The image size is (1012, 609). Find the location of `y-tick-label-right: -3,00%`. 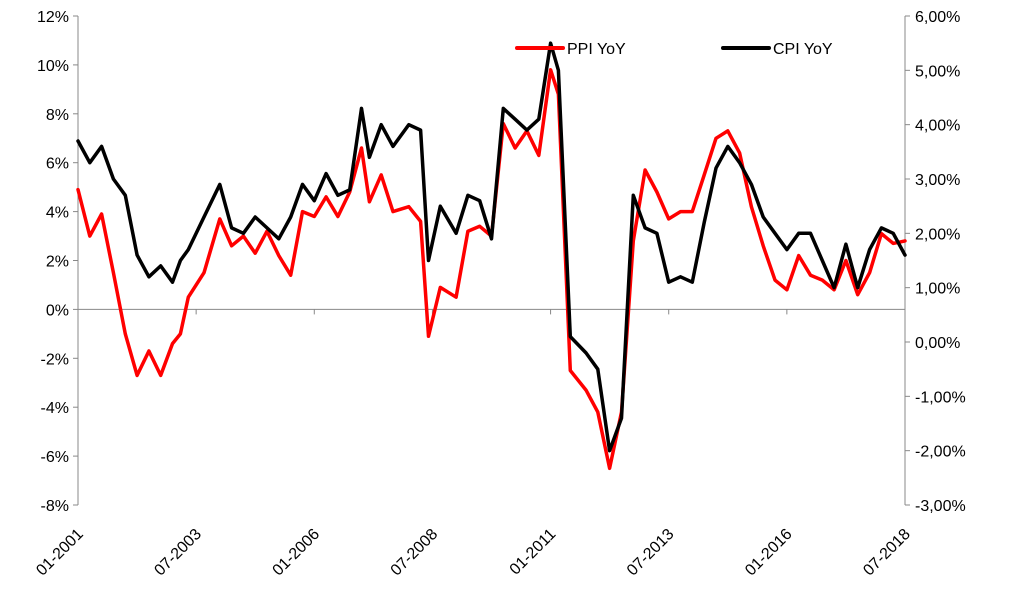

y-tick-label-right: -3,00% is located at coordinates (940, 506).